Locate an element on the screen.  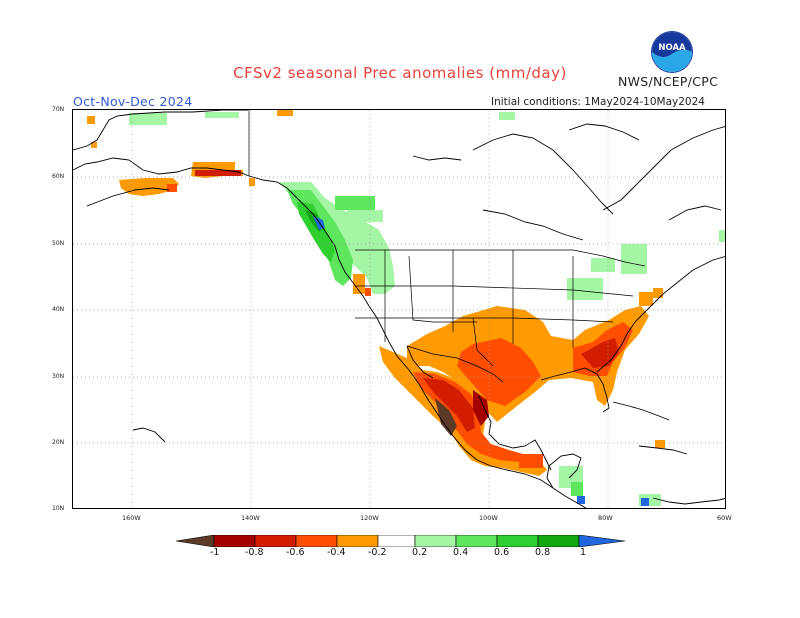
colorbar-label: 1 is located at coordinates (583, 552).